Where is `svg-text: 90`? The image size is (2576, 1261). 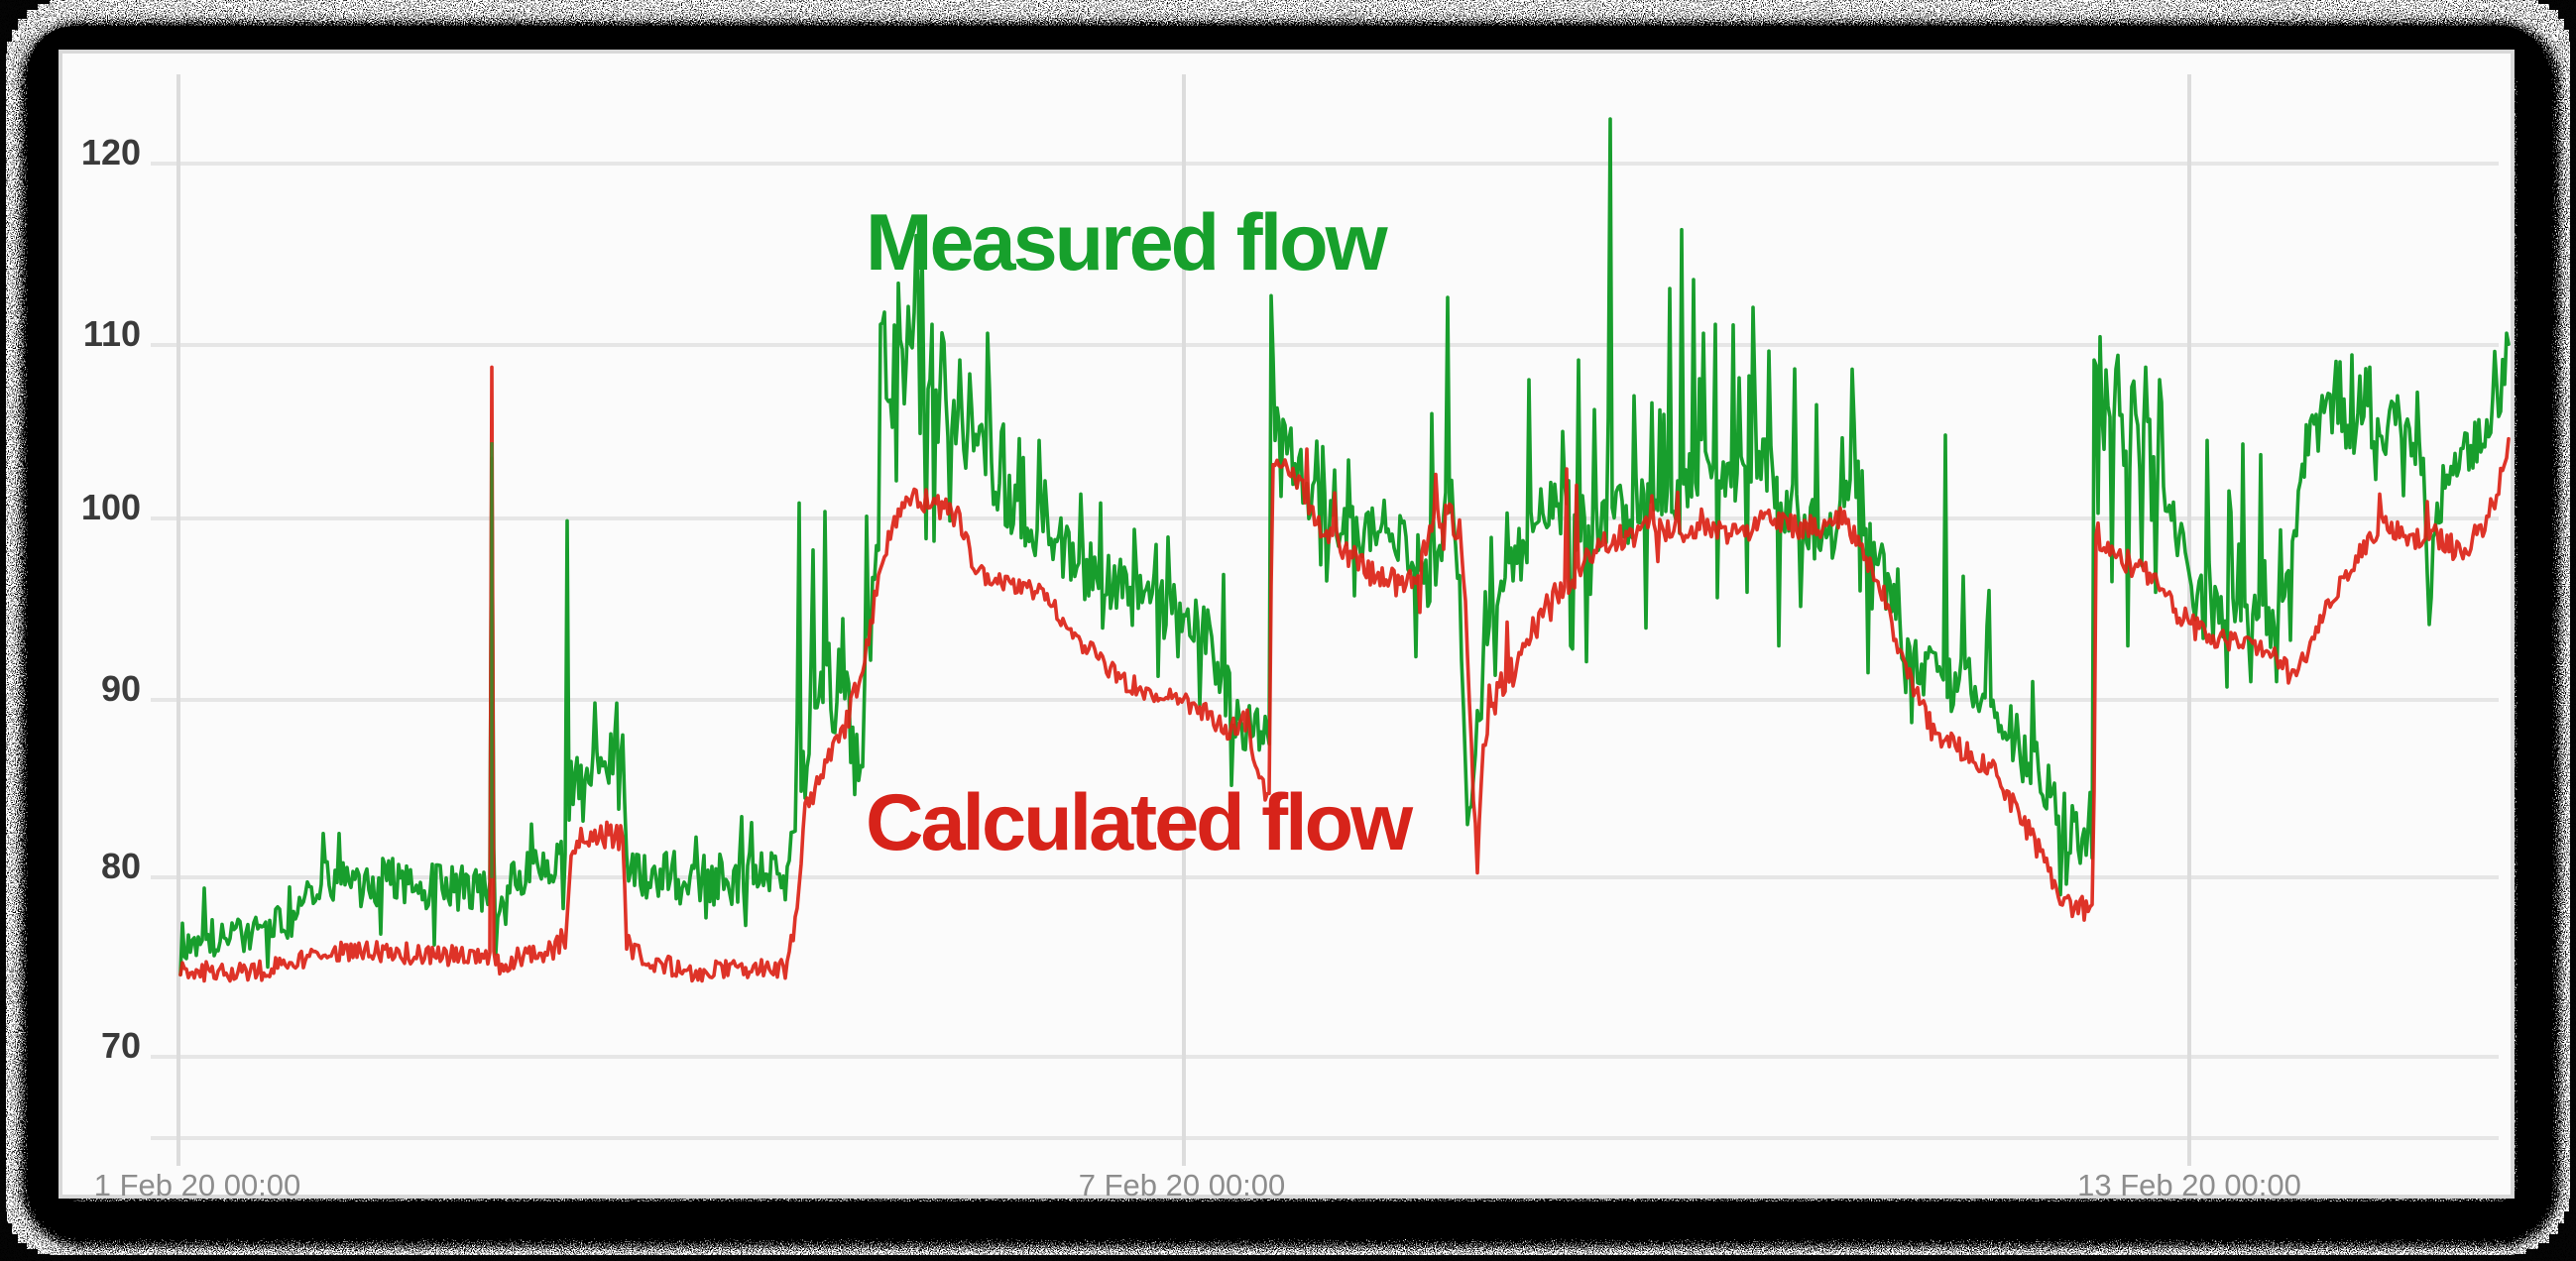 svg-text: 90 is located at coordinates (121, 688).